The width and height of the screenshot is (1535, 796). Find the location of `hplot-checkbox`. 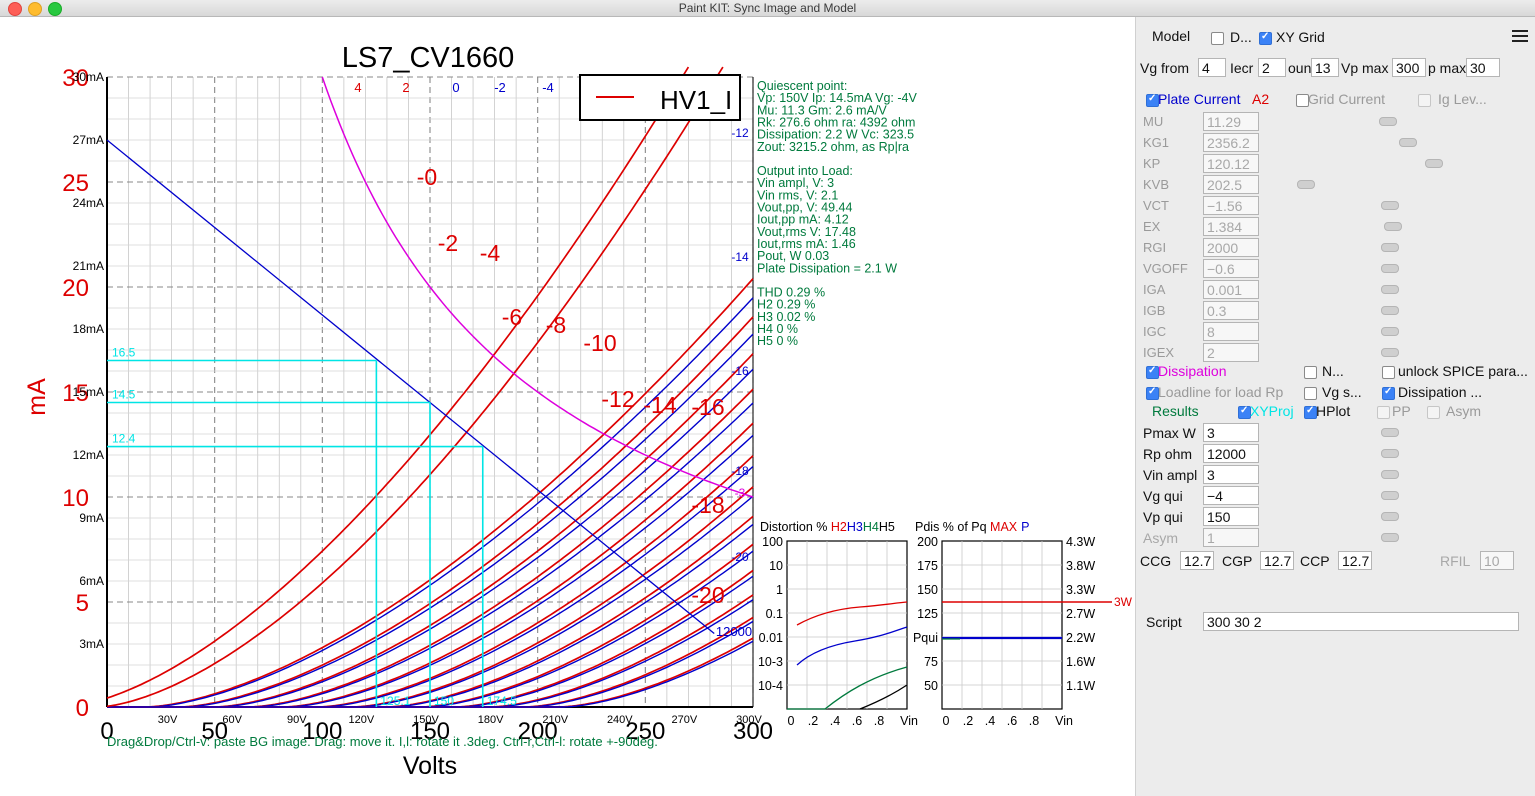

hplot-checkbox is located at coordinates (1310, 412).